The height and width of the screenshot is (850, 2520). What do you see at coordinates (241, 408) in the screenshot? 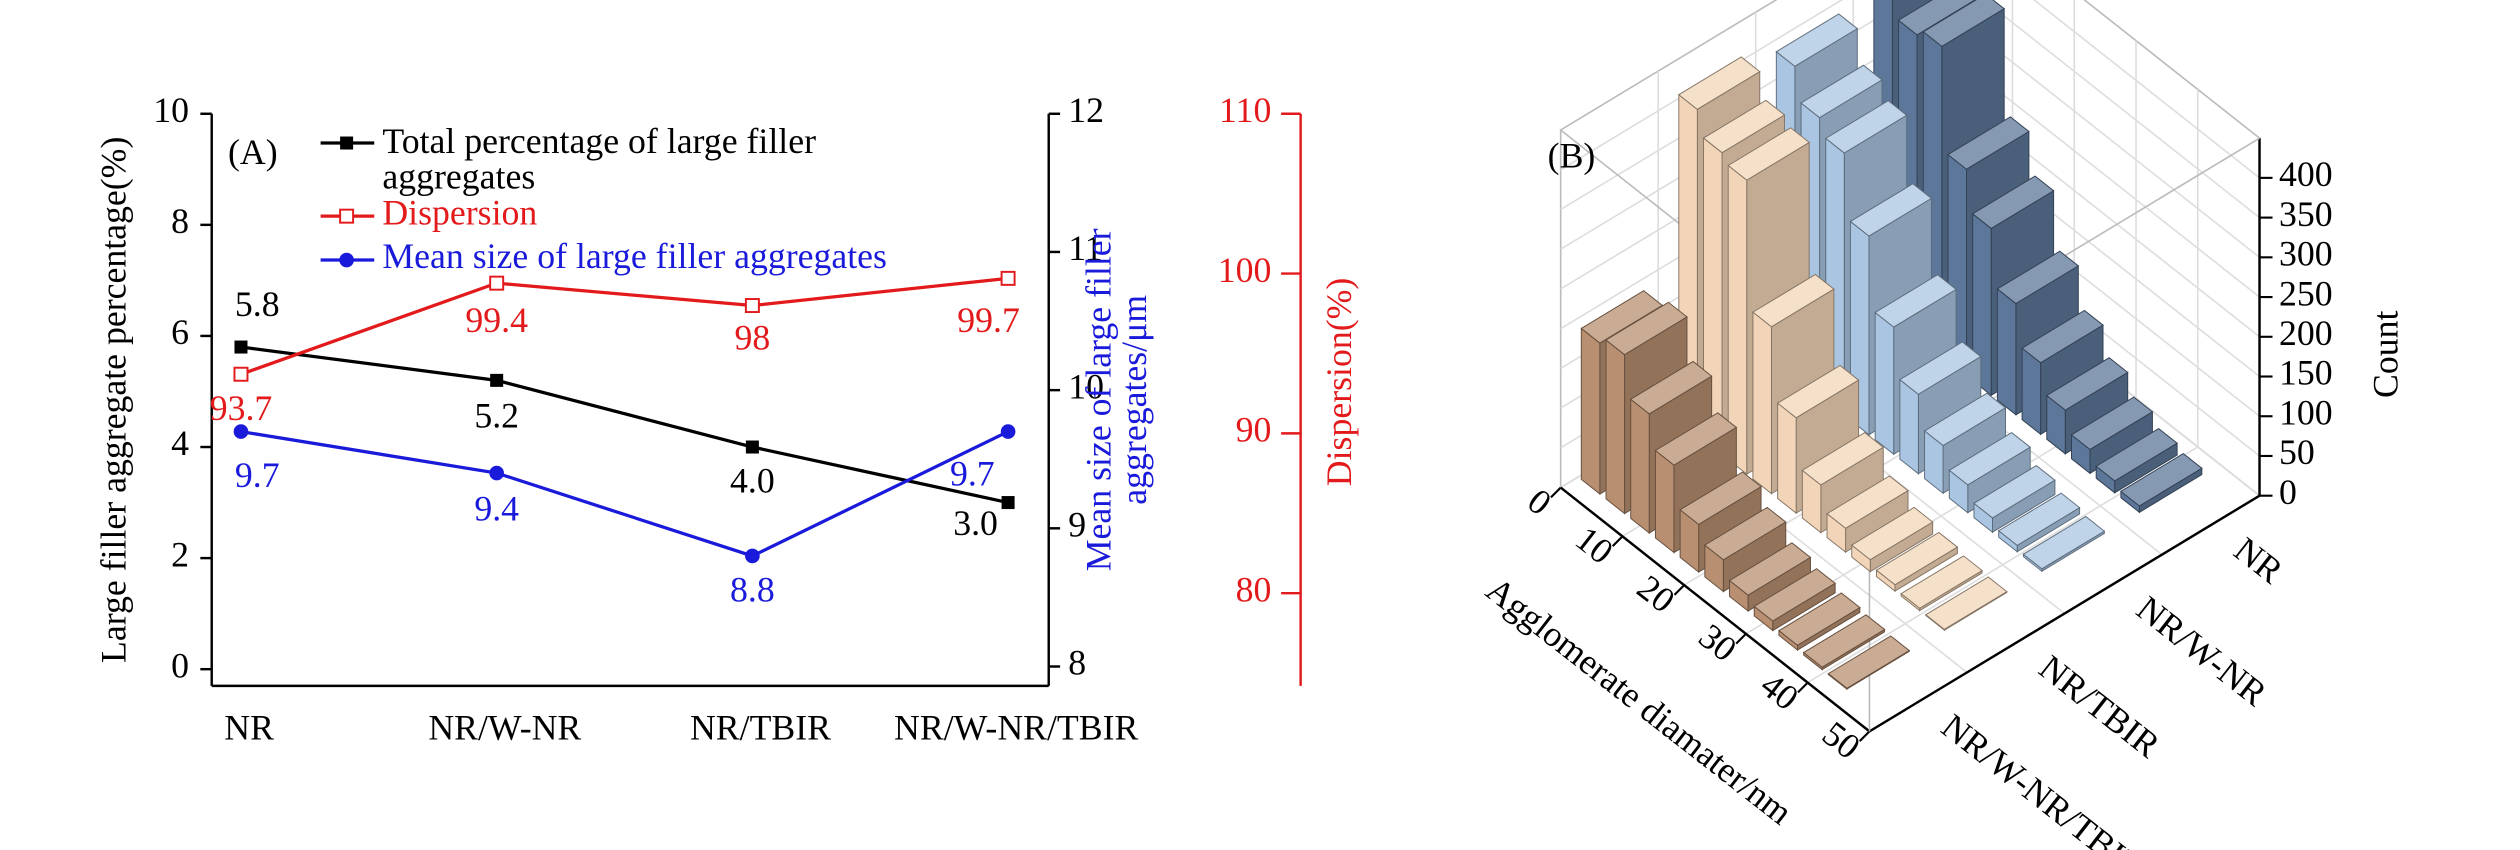
I see `data-label: 93.7` at bounding box center [241, 408].